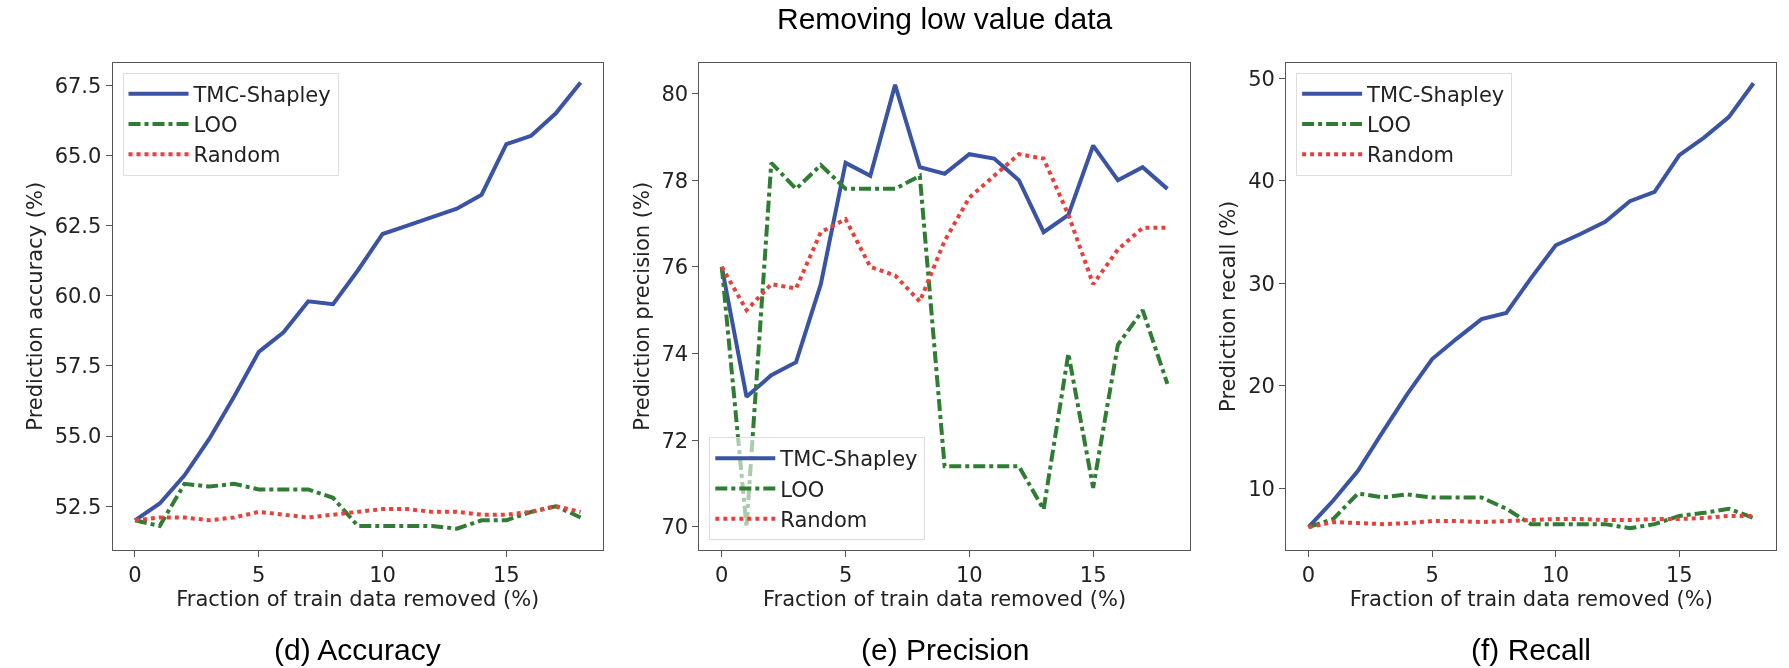 The height and width of the screenshot is (668, 1789). Describe the element at coordinates (675, 527) in the screenshot. I see `y-tick-label: 70` at that location.